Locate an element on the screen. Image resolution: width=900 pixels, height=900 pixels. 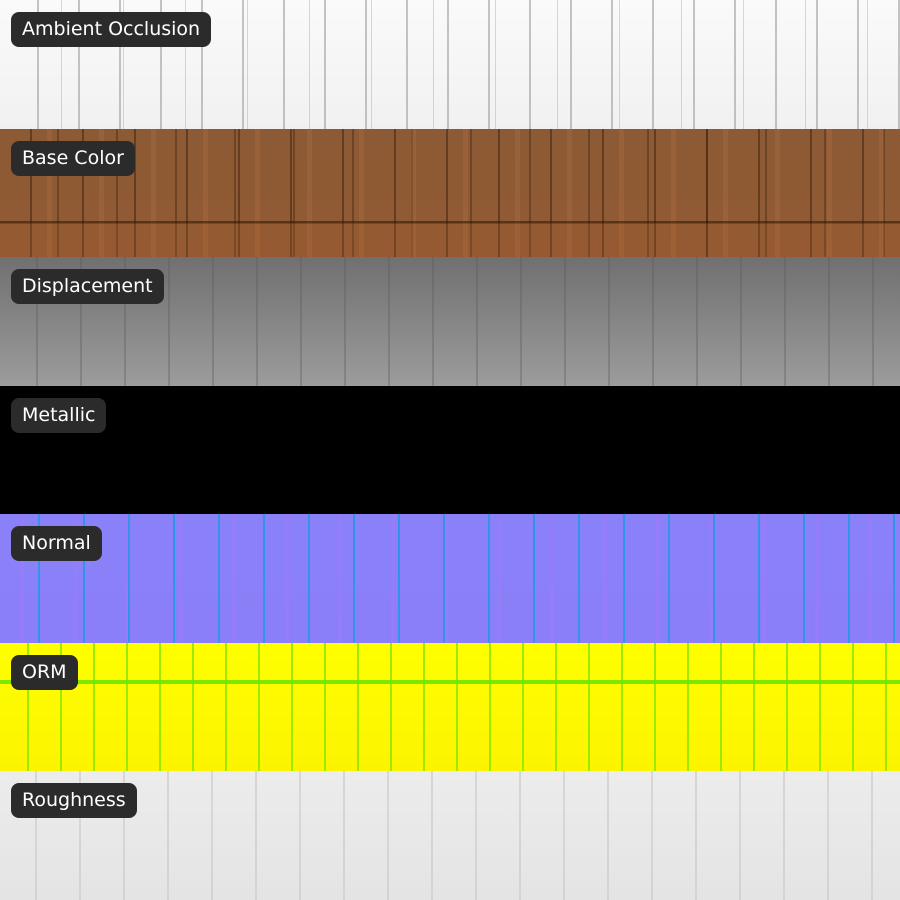
texture-strip: Displacement is located at coordinates (450, 321).